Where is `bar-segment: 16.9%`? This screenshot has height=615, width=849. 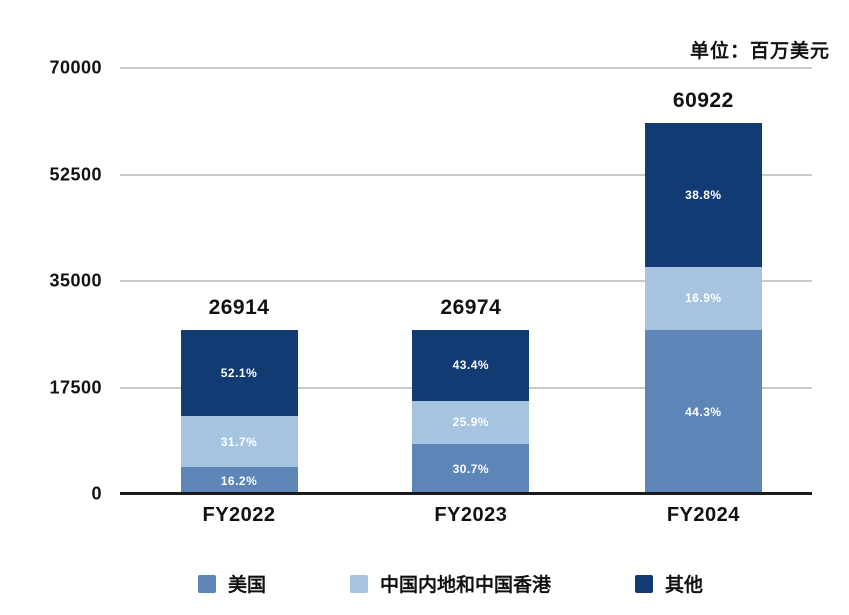 bar-segment: 16.9% is located at coordinates (703, 298).